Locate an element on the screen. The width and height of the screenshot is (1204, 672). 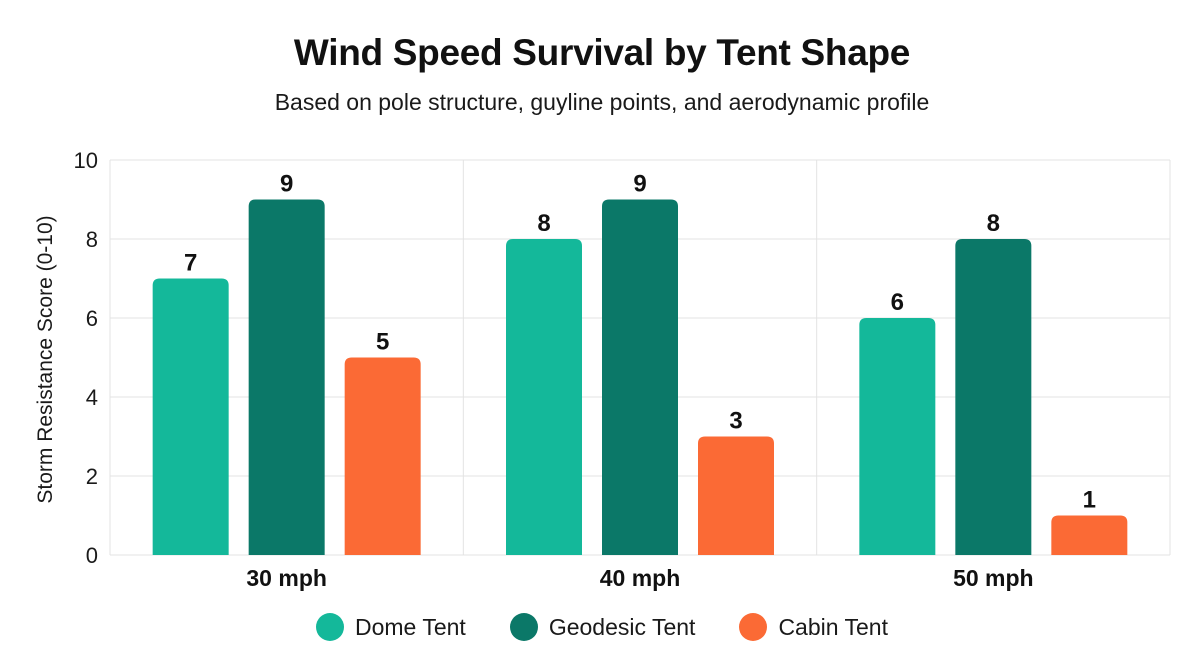
chart-legend: Dome Tent Geodesic Tent Cabin Tent is located at coordinates (602, 627).